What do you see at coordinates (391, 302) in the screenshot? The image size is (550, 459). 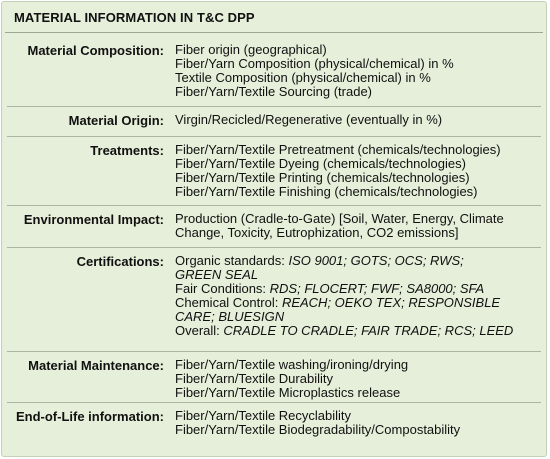 I see `line-text-italic: REACH; OEKO TEX; RESPONSIBLE` at bounding box center [391, 302].